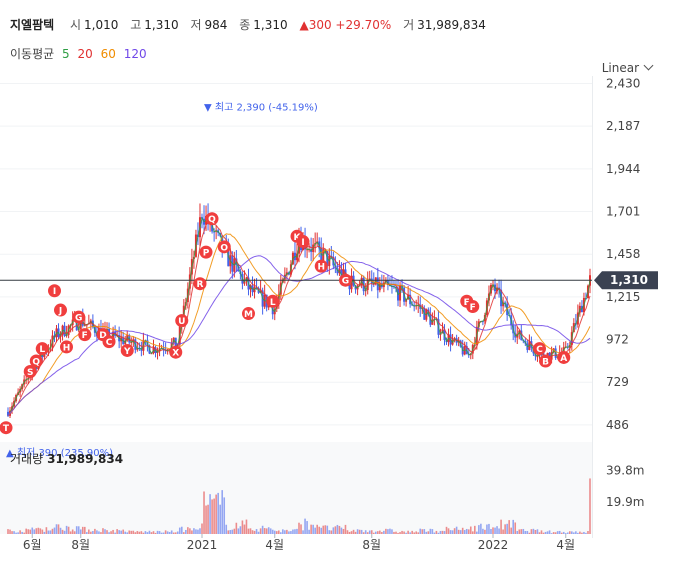 The height and width of the screenshot is (582, 680). I want to click on ma-60-label: 60, so click(108, 54).